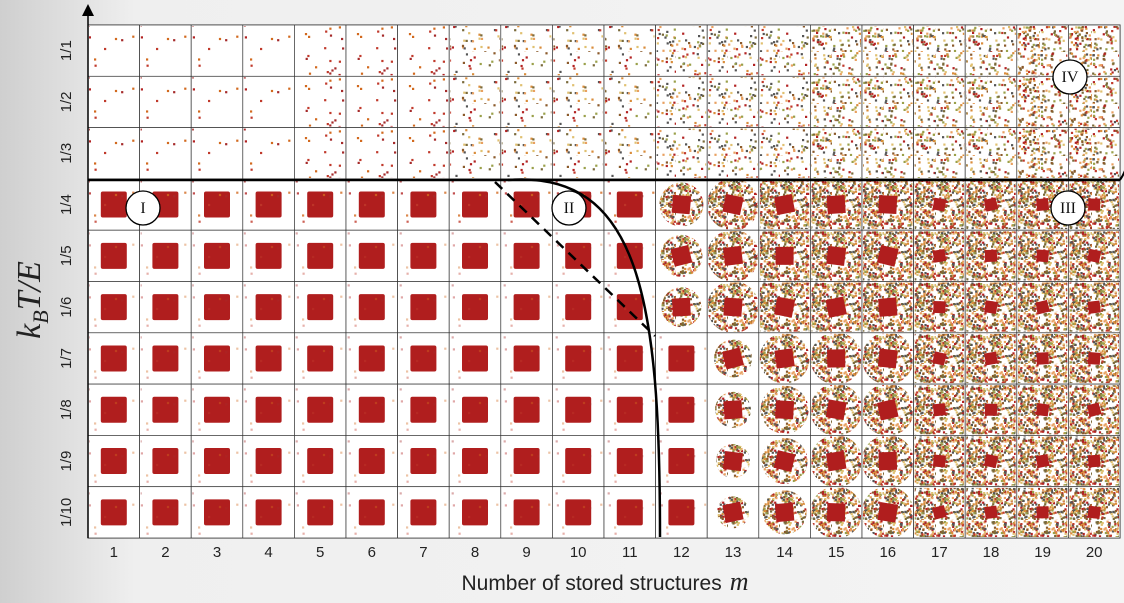 The width and height of the screenshot is (1124, 603). Describe the element at coordinates (681, 552) in the screenshot. I see `x-tick-label: 12` at that location.